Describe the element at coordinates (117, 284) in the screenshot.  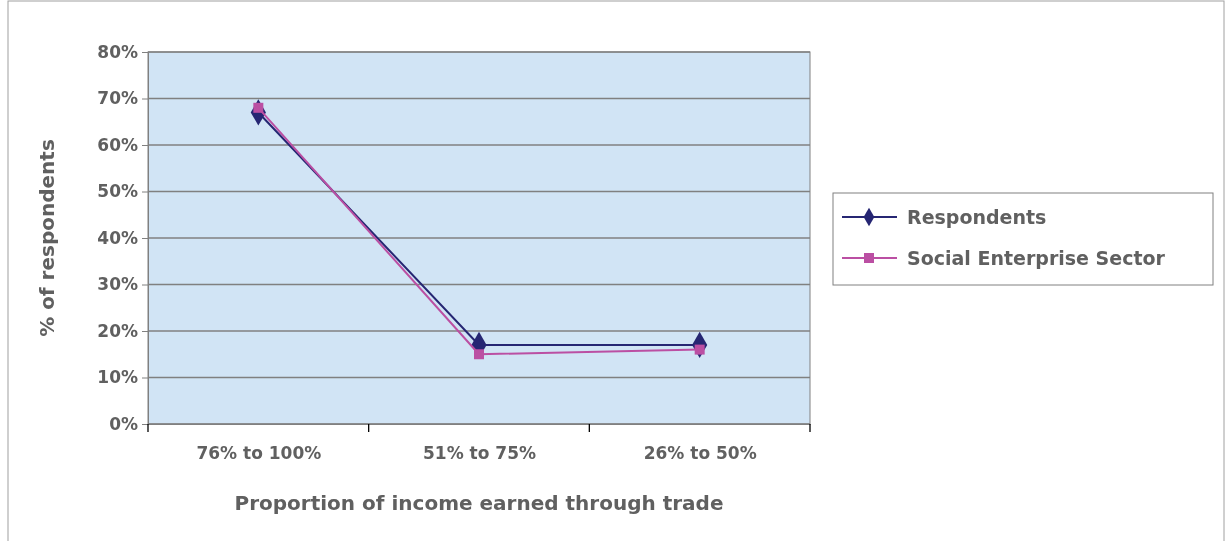
I see `y-tick-label: 30%` at that location.